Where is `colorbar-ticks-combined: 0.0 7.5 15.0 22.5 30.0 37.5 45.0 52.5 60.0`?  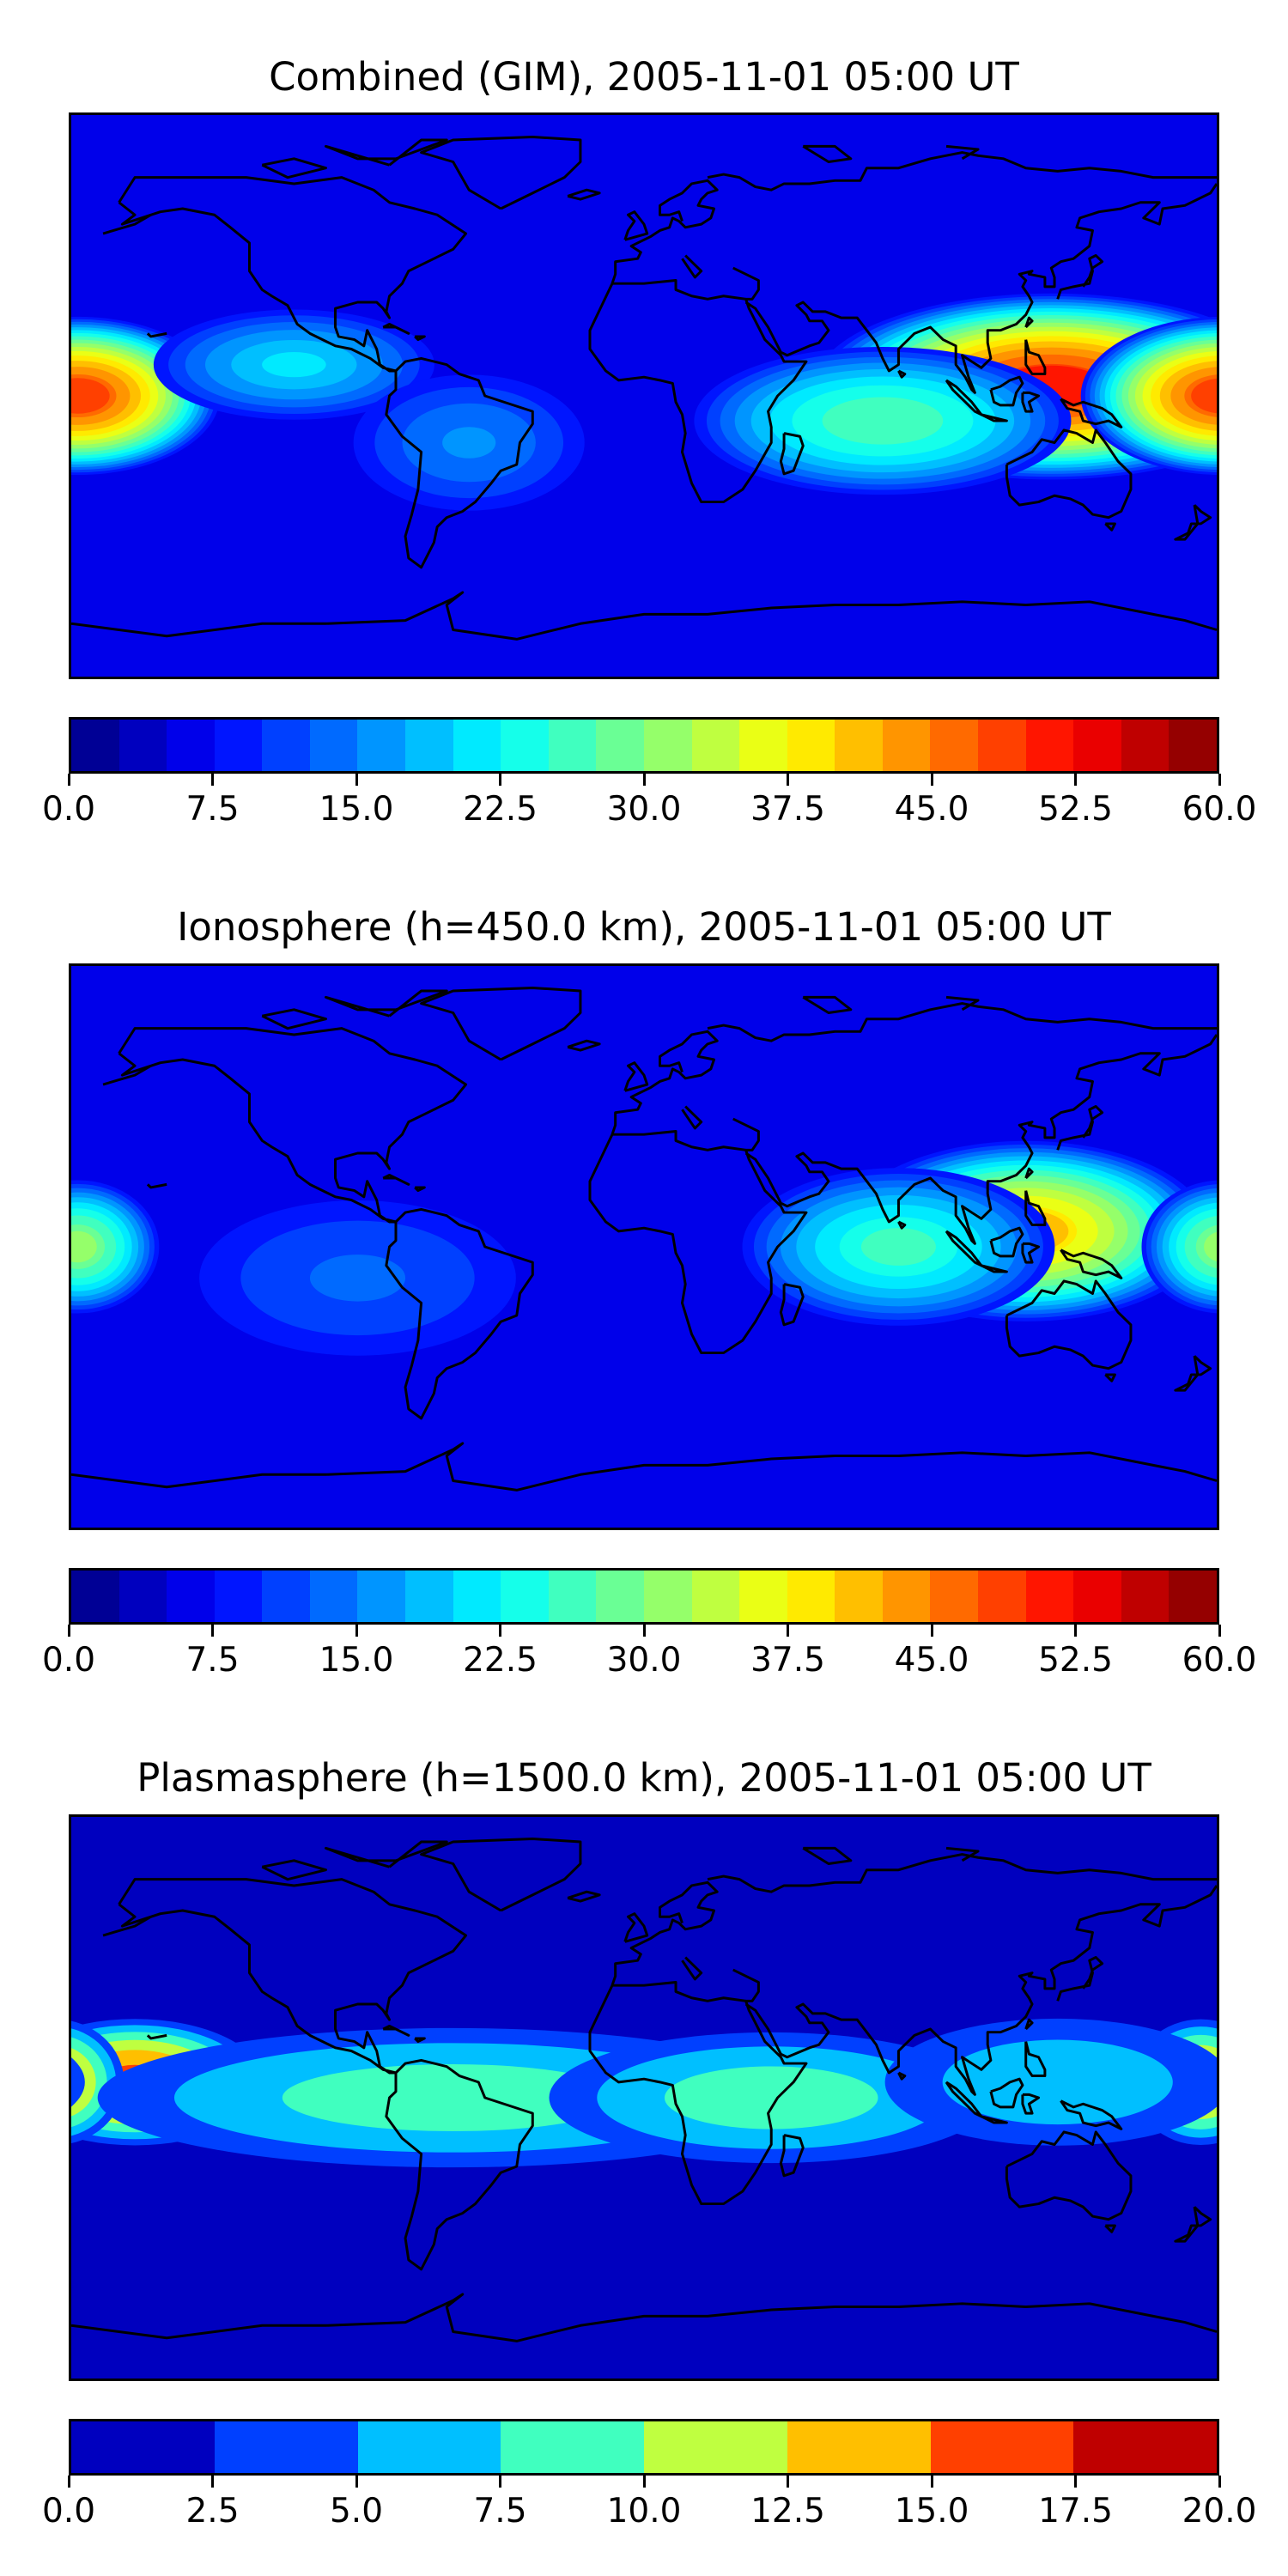
colorbar-ticks-combined: 0.0 7.5 15.0 22.5 30.0 37.5 45.0 52.5 60.0 is located at coordinates (649, 801).